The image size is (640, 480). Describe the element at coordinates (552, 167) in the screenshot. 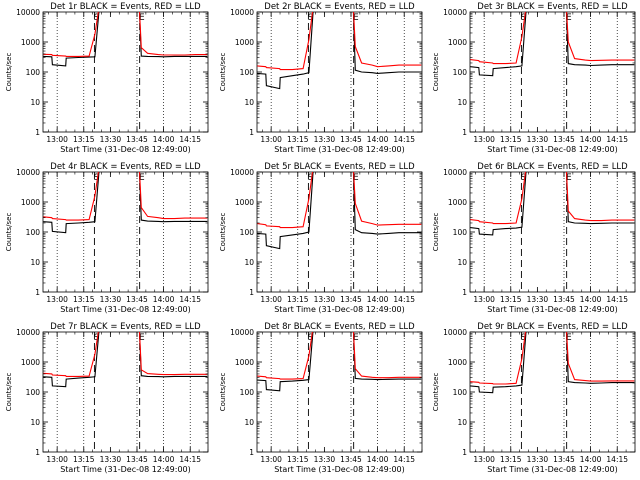

I see `panel-title: Det 6r BLACK = Events, RED = LLD` at that location.